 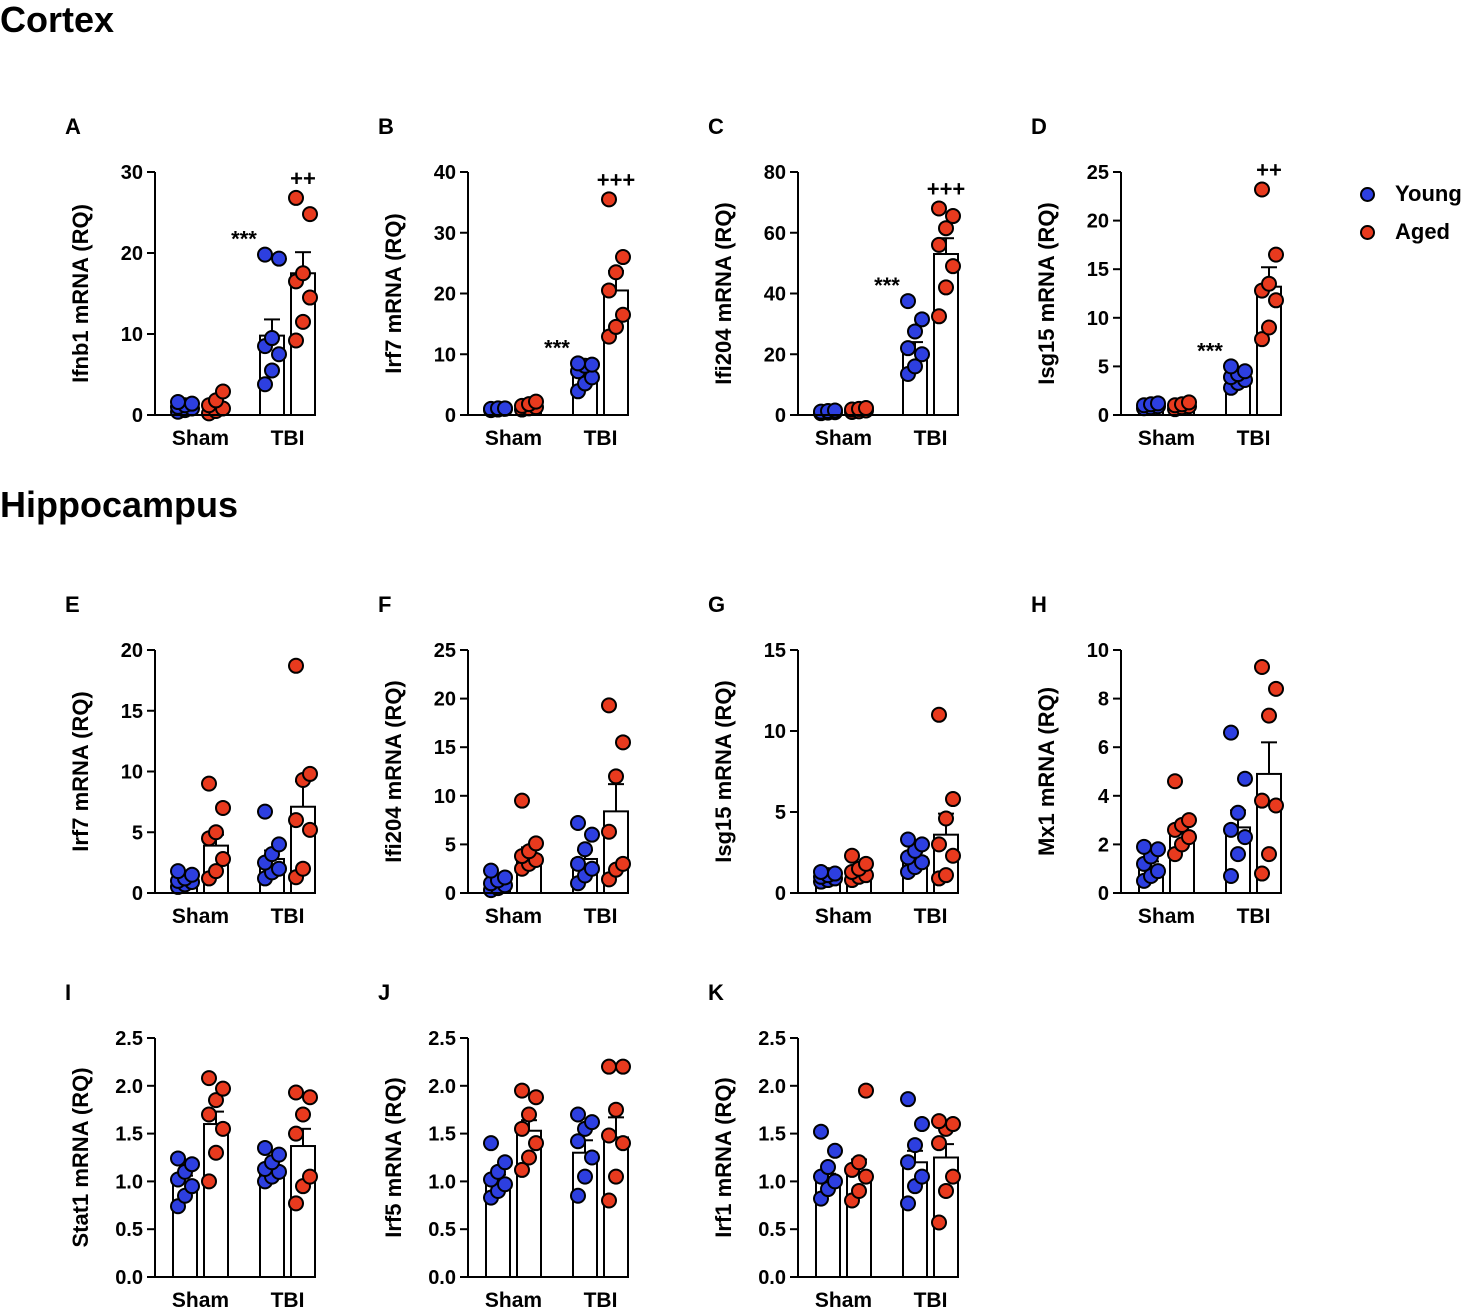 What do you see at coordinates (616, 179) in the screenshot?
I see `significance-b-aged-tbi: +++` at bounding box center [616, 179].